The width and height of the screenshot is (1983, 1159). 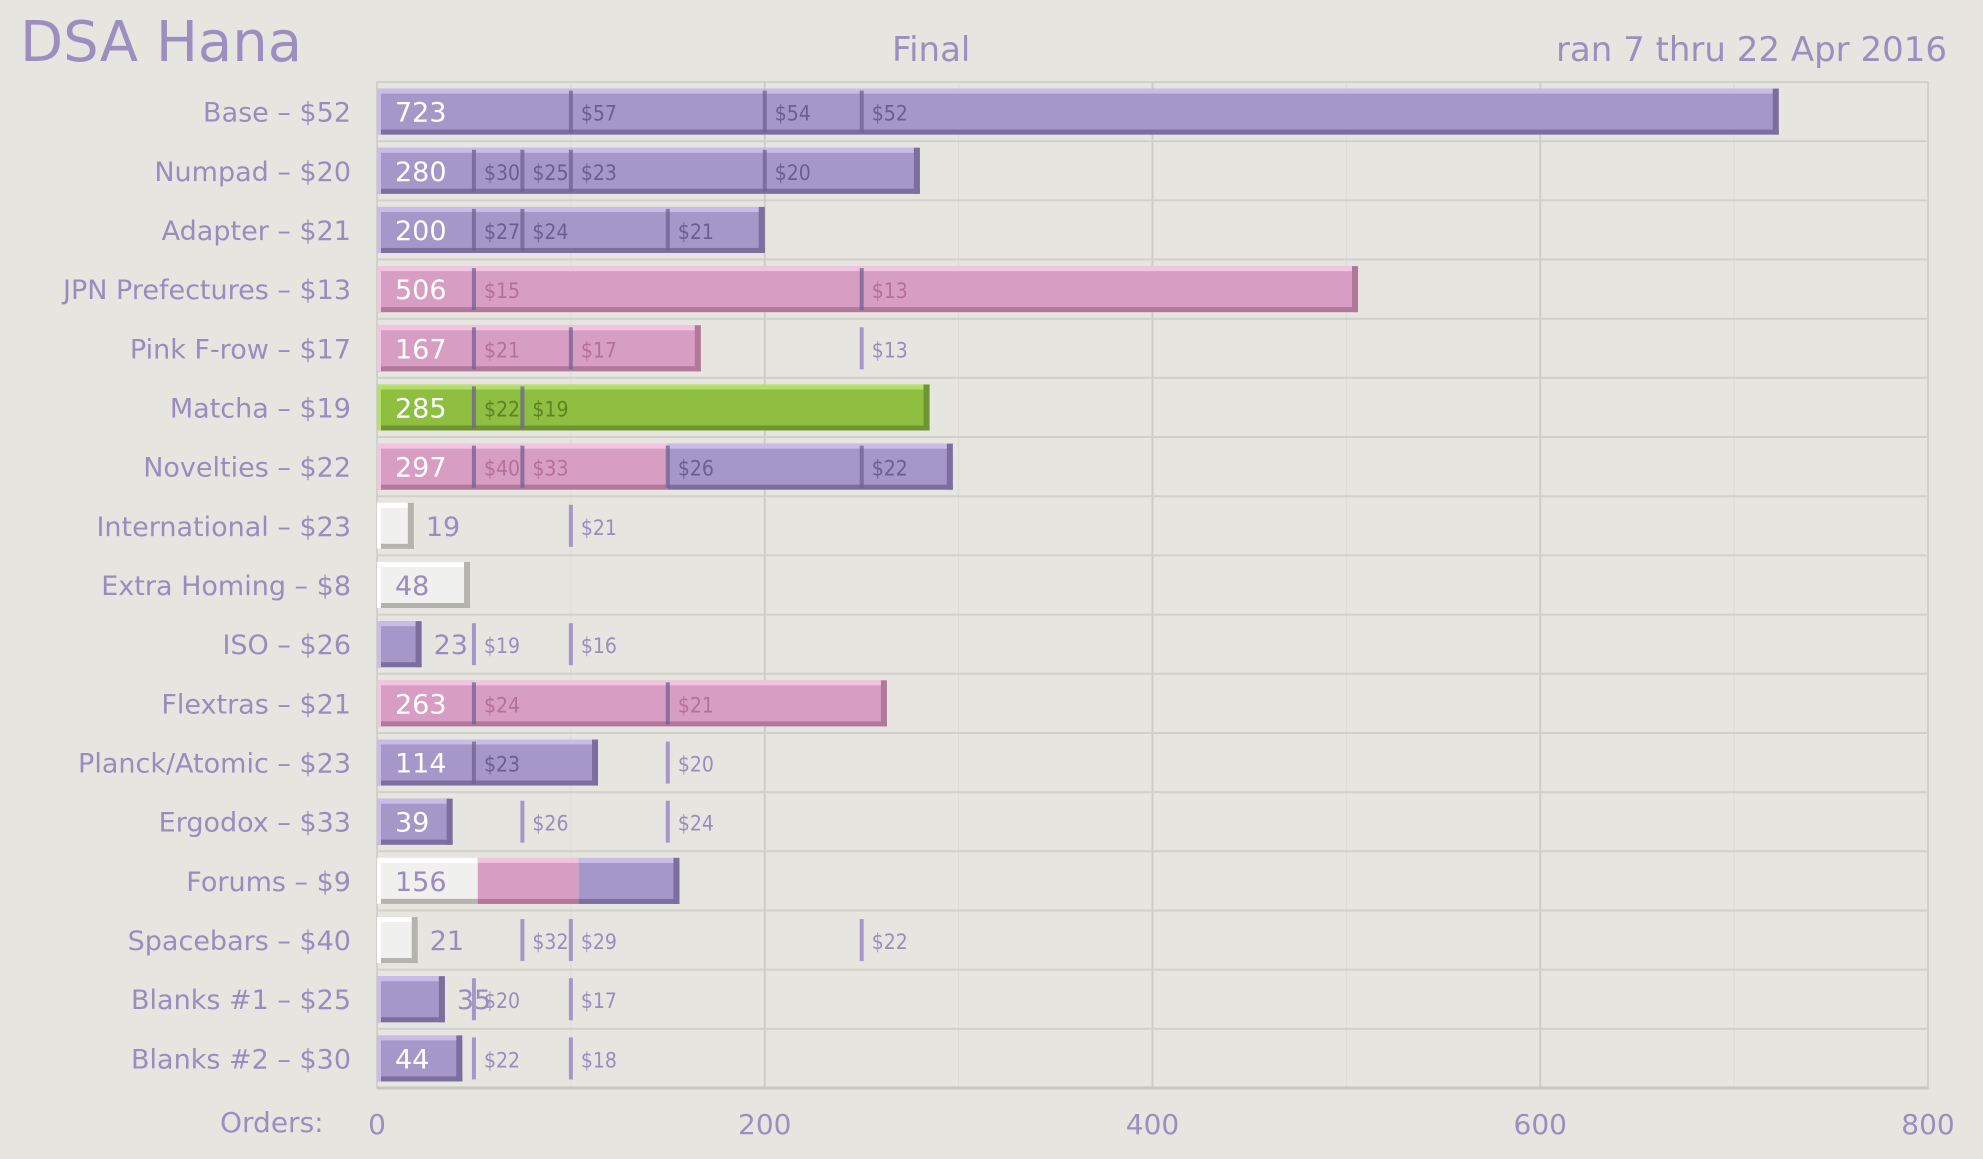 What do you see at coordinates (931, 50) in the screenshot?
I see `chart-subtitle: Final` at bounding box center [931, 50].